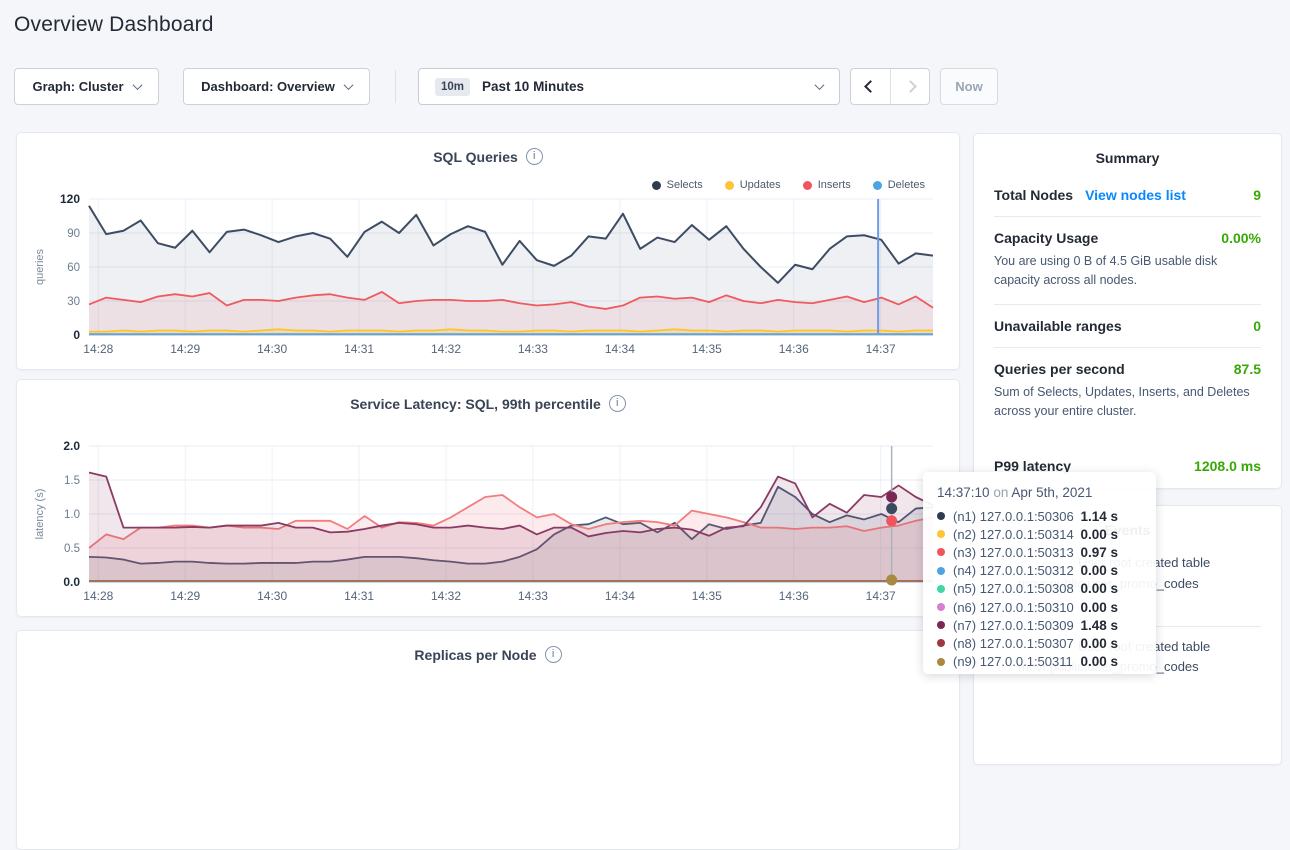 The width and height of the screenshot is (1290, 850). I want to click on legend-item-inserts: Inserts, so click(826, 185).